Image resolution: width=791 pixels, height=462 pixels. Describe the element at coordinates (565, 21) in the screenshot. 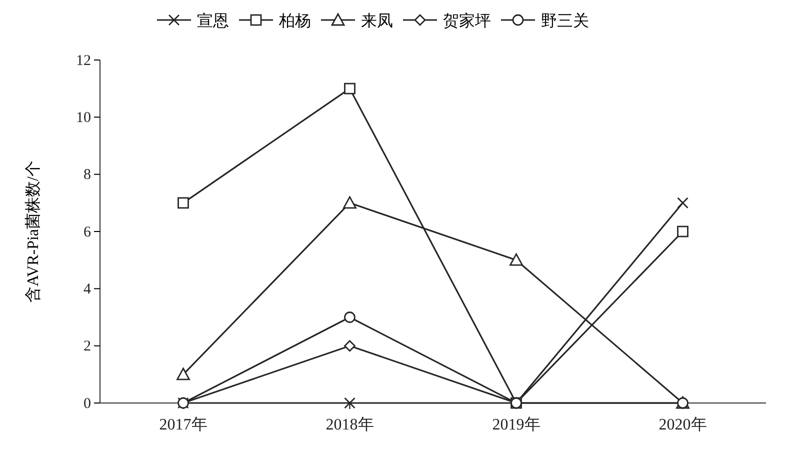

I see `legend-label: 野三关` at that location.